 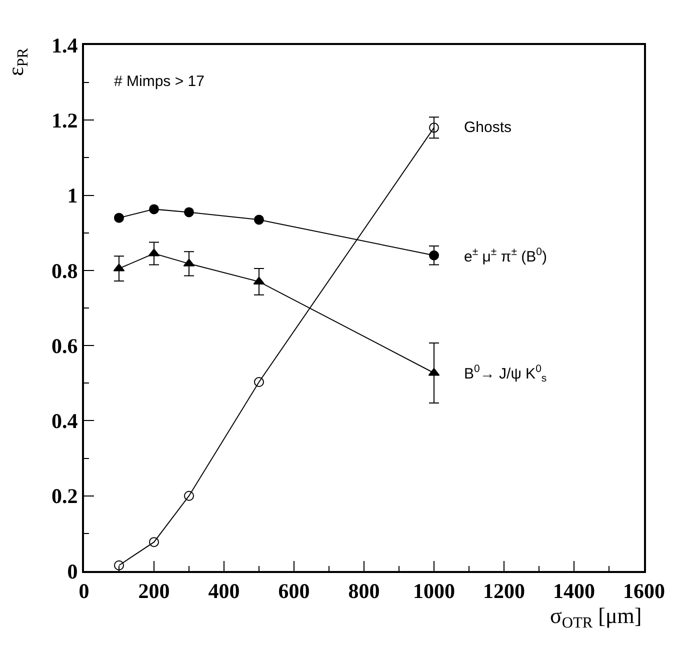 What do you see at coordinates (72, 571) in the screenshot?
I see `y-tick-label: 0` at bounding box center [72, 571].